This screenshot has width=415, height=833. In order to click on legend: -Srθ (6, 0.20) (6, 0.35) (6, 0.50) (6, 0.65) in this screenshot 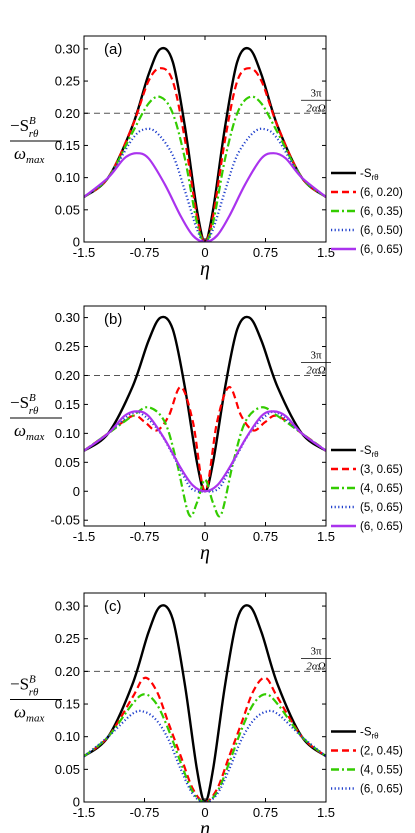, I will do `click(367, 212)`.